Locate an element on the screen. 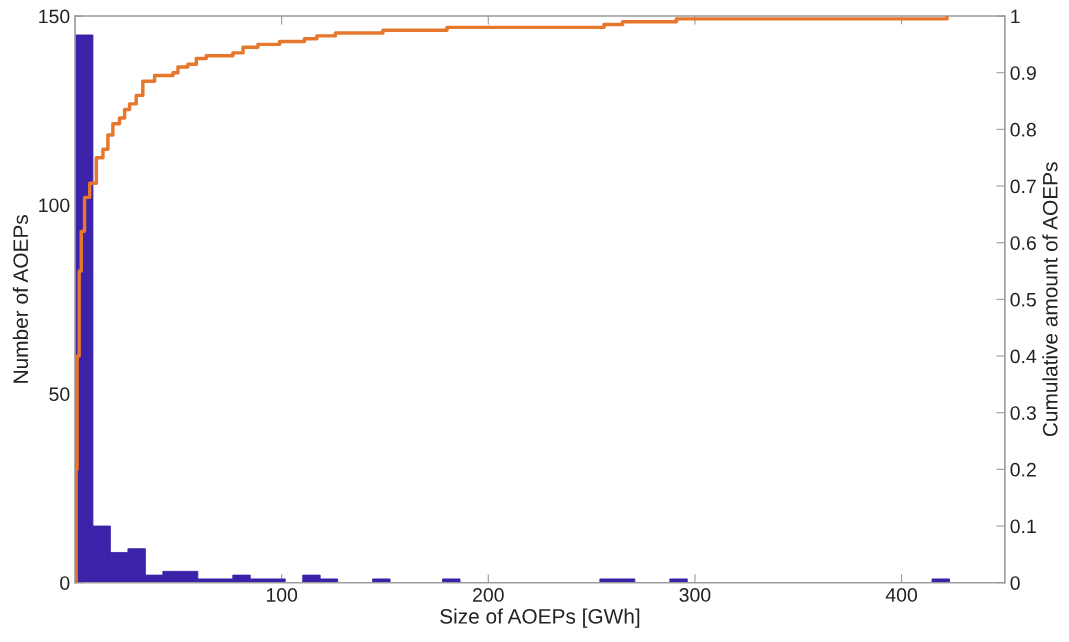 The height and width of the screenshot is (642, 1069). y-tick-label: 150 is located at coordinates (54, 16).